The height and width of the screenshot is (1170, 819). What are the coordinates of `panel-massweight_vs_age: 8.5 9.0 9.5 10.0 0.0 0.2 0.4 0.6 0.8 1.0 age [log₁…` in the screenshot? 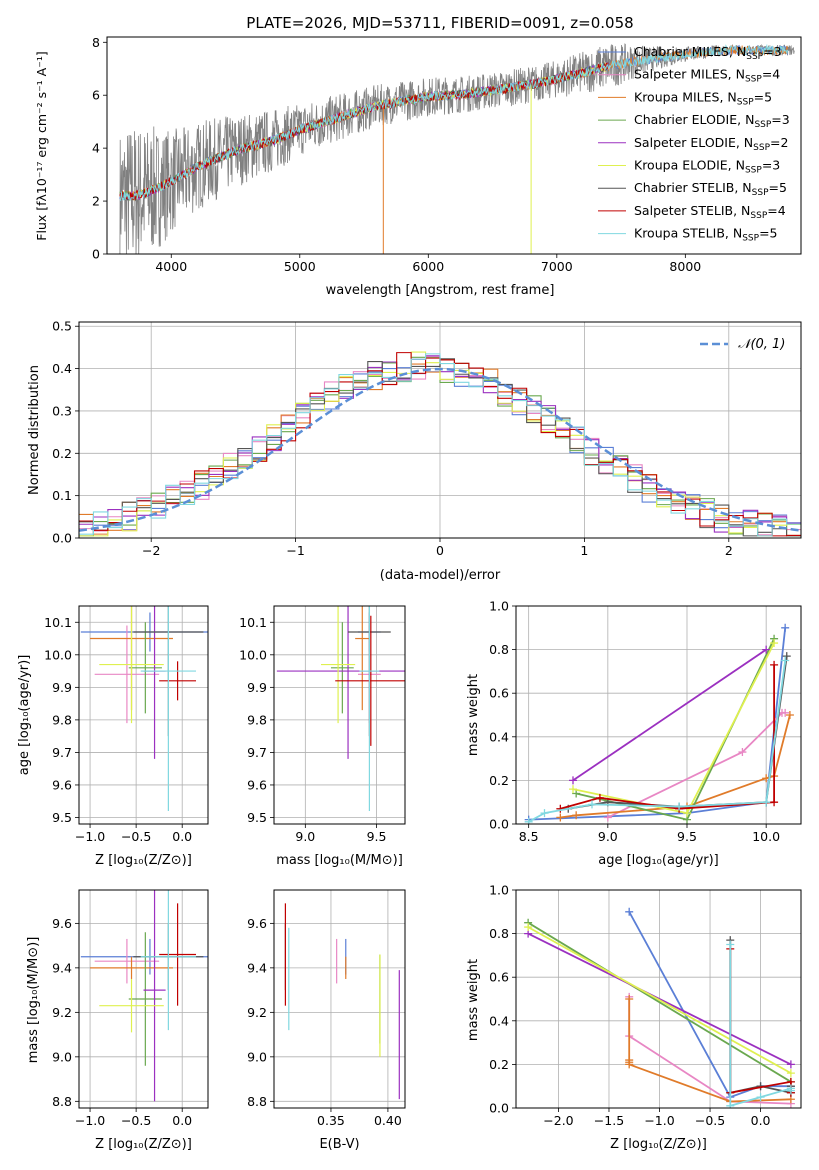 It's located at (634, 733).